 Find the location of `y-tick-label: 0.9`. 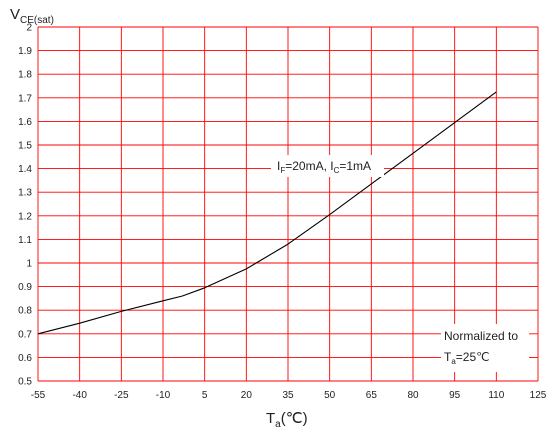

y-tick-label: 0.9 is located at coordinates (25, 287).